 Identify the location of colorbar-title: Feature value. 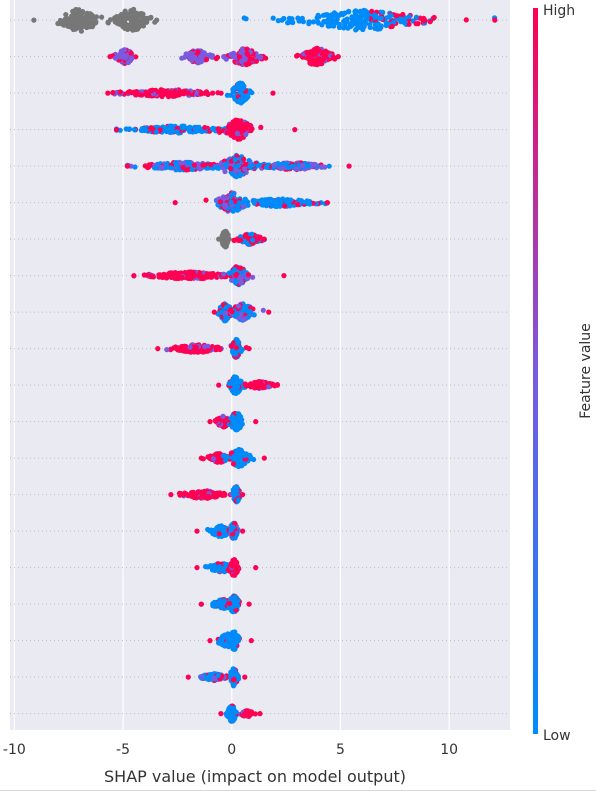
(586, 371).